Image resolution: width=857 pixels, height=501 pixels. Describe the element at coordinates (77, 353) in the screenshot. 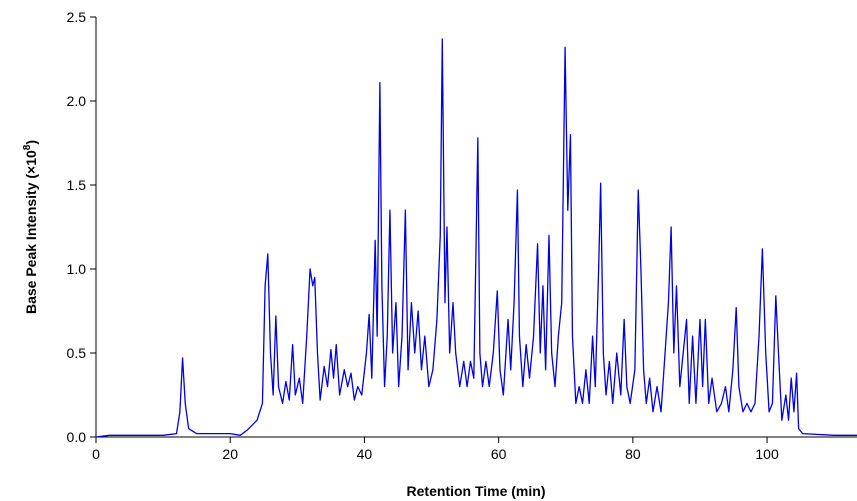

I see `y-tick-label: 0.5` at that location.